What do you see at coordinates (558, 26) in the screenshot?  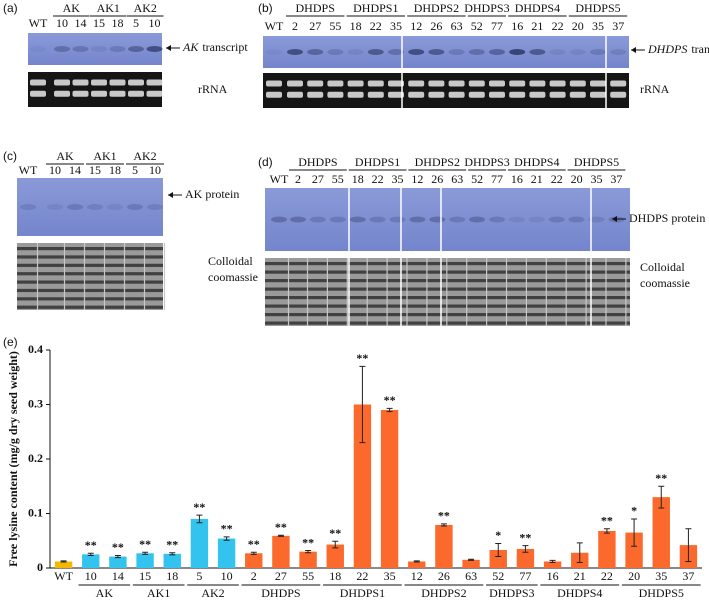 I see `lane-label: 22` at bounding box center [558, 26].